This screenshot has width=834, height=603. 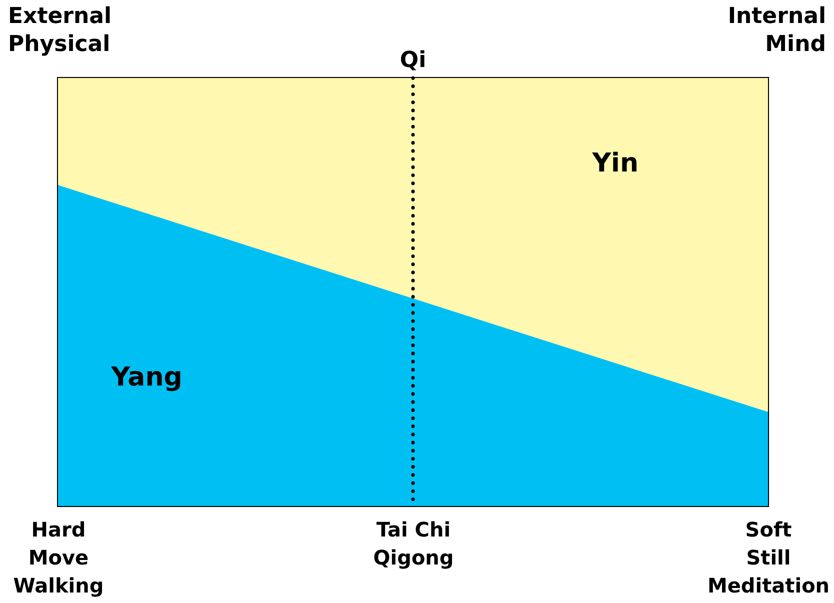 I want to click on text: External Physical, so click(x=60, y=30).